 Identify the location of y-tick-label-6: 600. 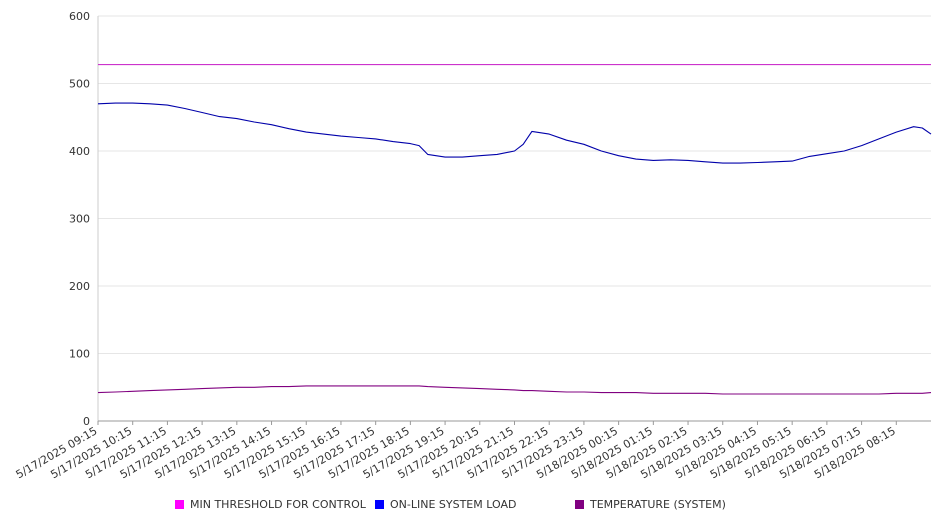
(79, 16).